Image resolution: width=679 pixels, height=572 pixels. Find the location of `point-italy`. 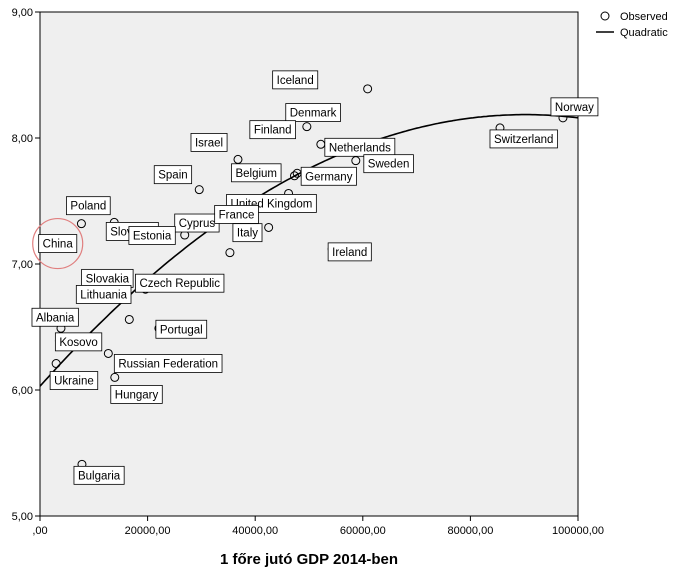

point-italy is located at coordinates (230, 253).